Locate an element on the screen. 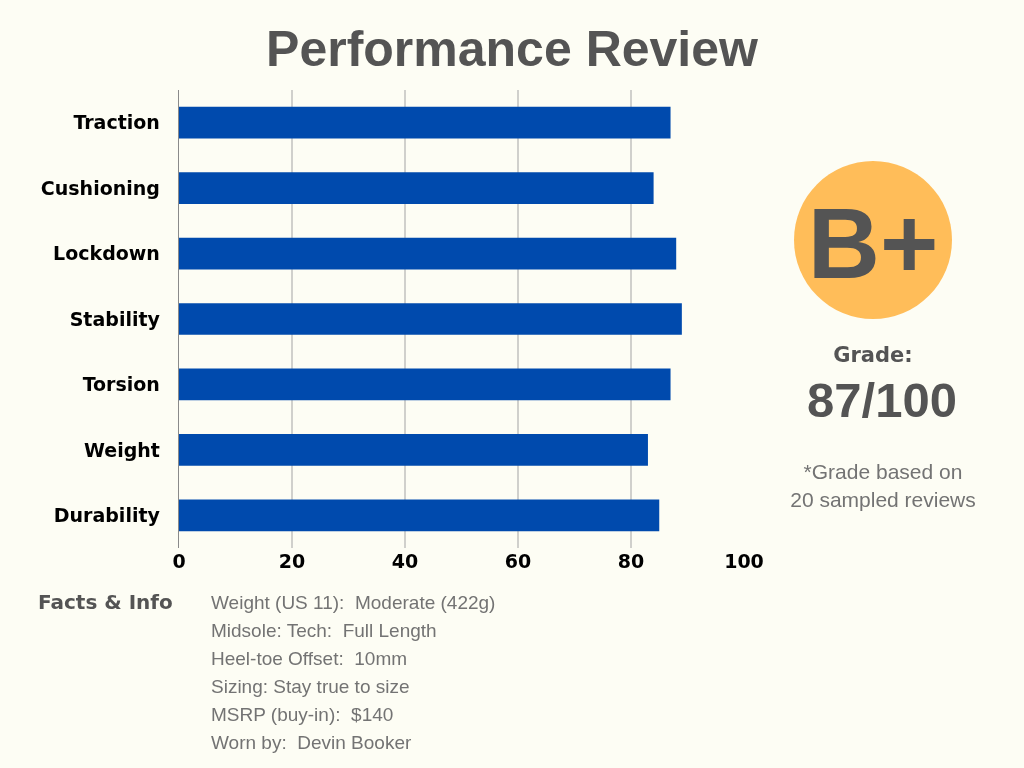  text: 87/100 is located at coordinates (882, 399).